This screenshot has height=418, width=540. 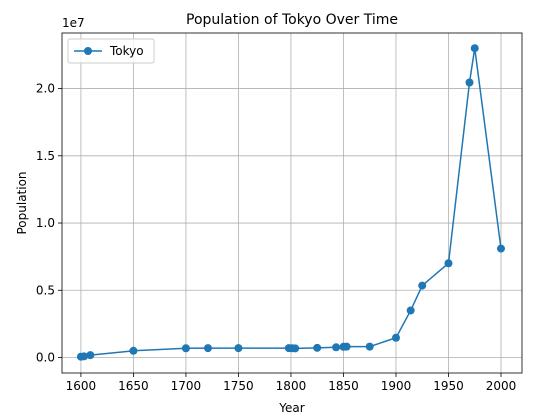 I want to click on x-tick-label: 1950, so click(x=448, y=386).